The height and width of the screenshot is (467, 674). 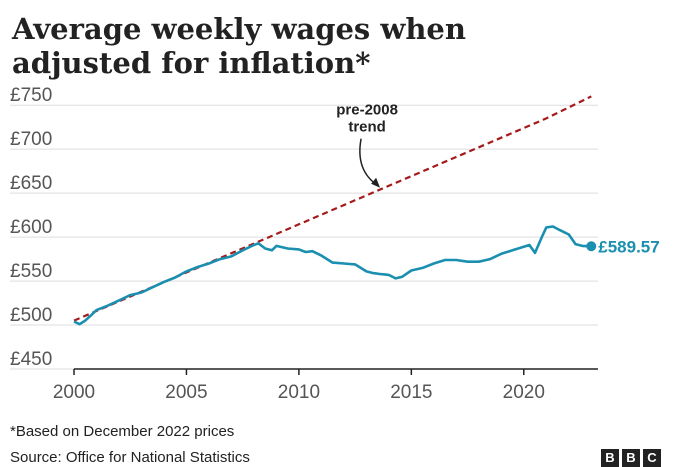 I want to click on trend-annotation-label: pre-2008, so click(x=367, y=110).